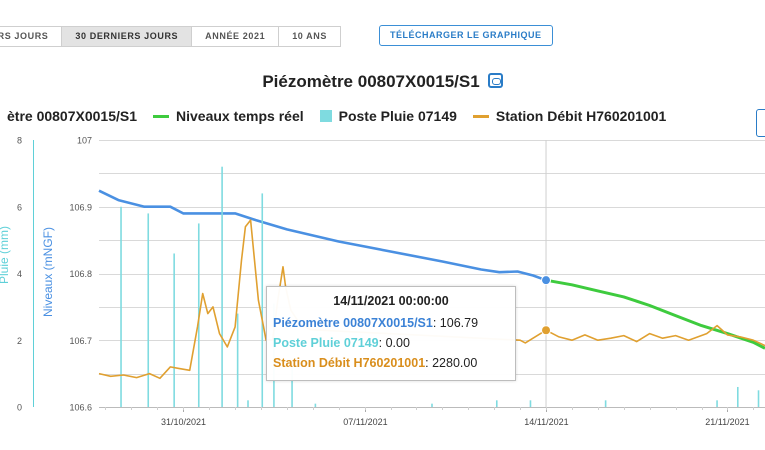  I want to click on legend-item-niveaux: Niveaux temps réel, so click(228, 116).